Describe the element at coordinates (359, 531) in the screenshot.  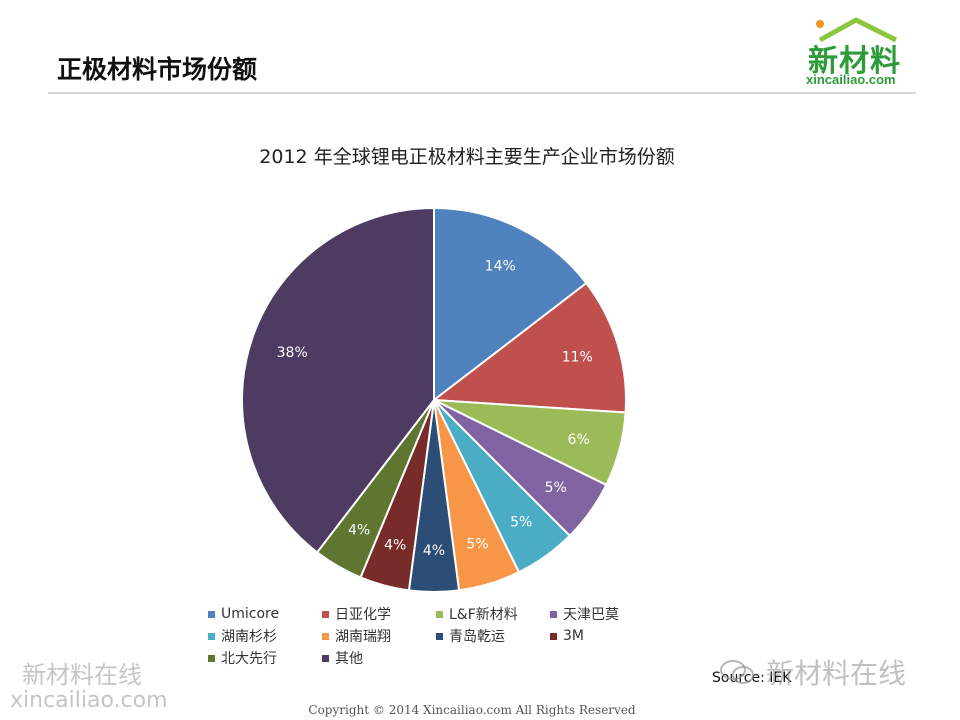
I see `pie-data-label-9: 4%` at that location.